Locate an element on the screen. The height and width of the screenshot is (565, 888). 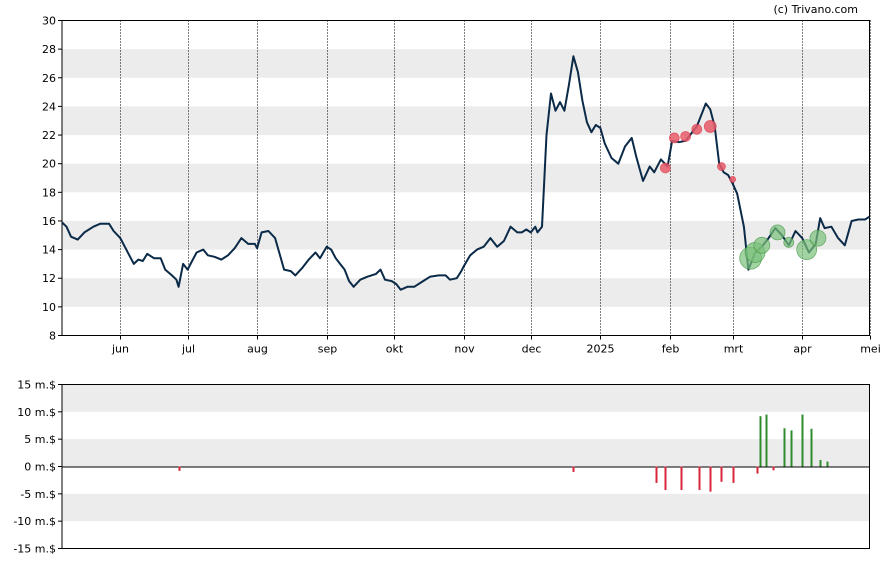
x-tick-label: aug is located at coordinates (257, 349).